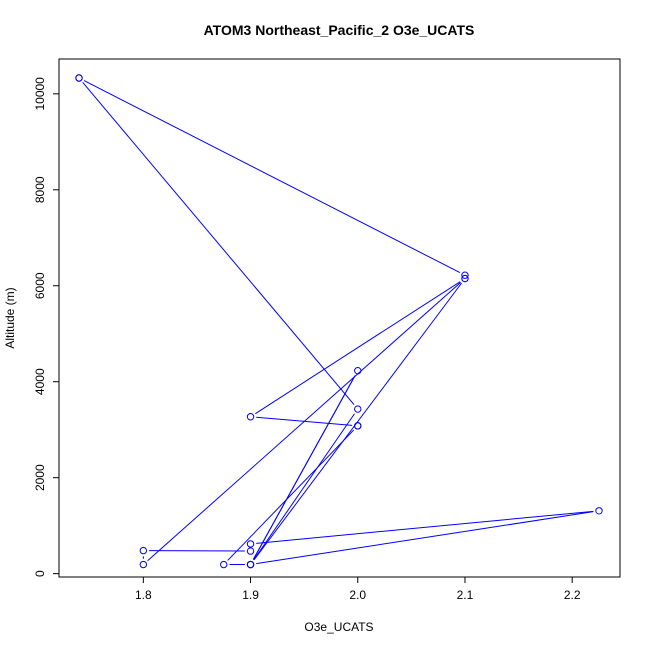  Describe the element at coordinates (143, 595) in the screenshot. I see `x-tick-label: 1.8` at that location.